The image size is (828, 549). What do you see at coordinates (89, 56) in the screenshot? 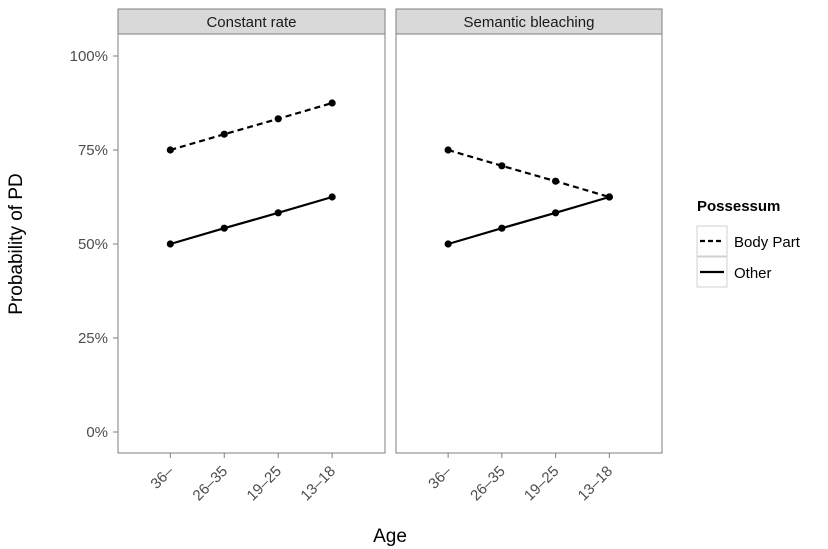
I see `y-tick-label: 100%` at bounding box center [89, 56].